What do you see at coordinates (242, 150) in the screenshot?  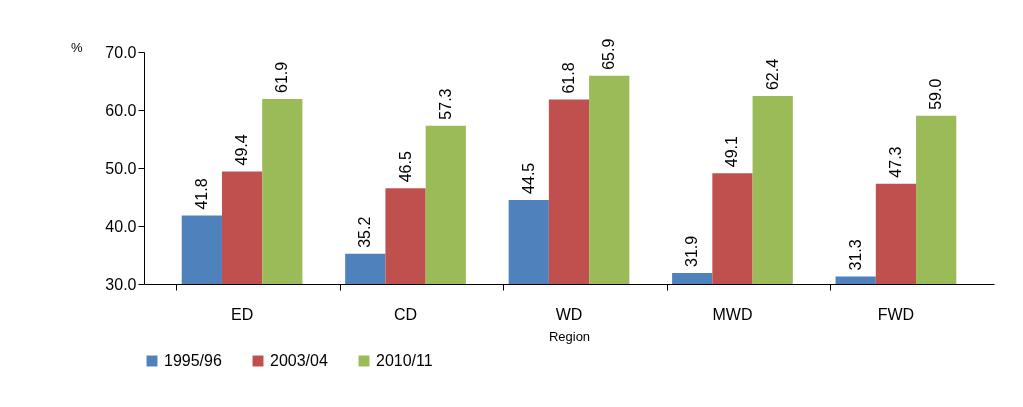 I see `data-label: 49.4` at bounding box center [242, 150].